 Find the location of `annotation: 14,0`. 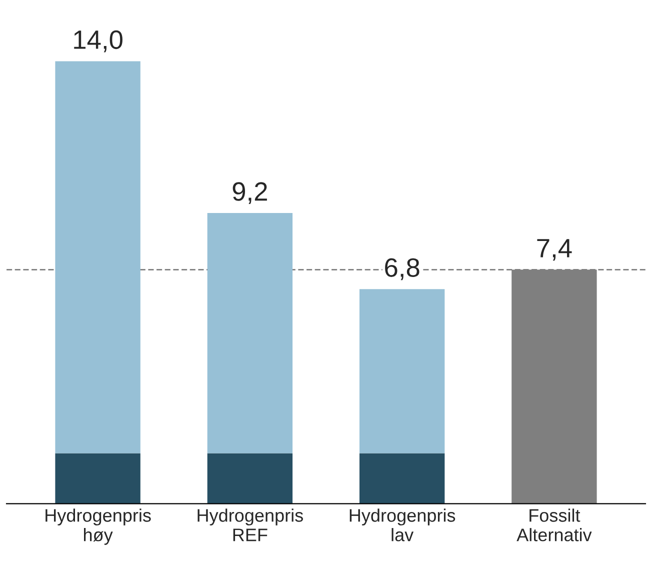

annotation: 14,0 is located at coordinates (98, 41).